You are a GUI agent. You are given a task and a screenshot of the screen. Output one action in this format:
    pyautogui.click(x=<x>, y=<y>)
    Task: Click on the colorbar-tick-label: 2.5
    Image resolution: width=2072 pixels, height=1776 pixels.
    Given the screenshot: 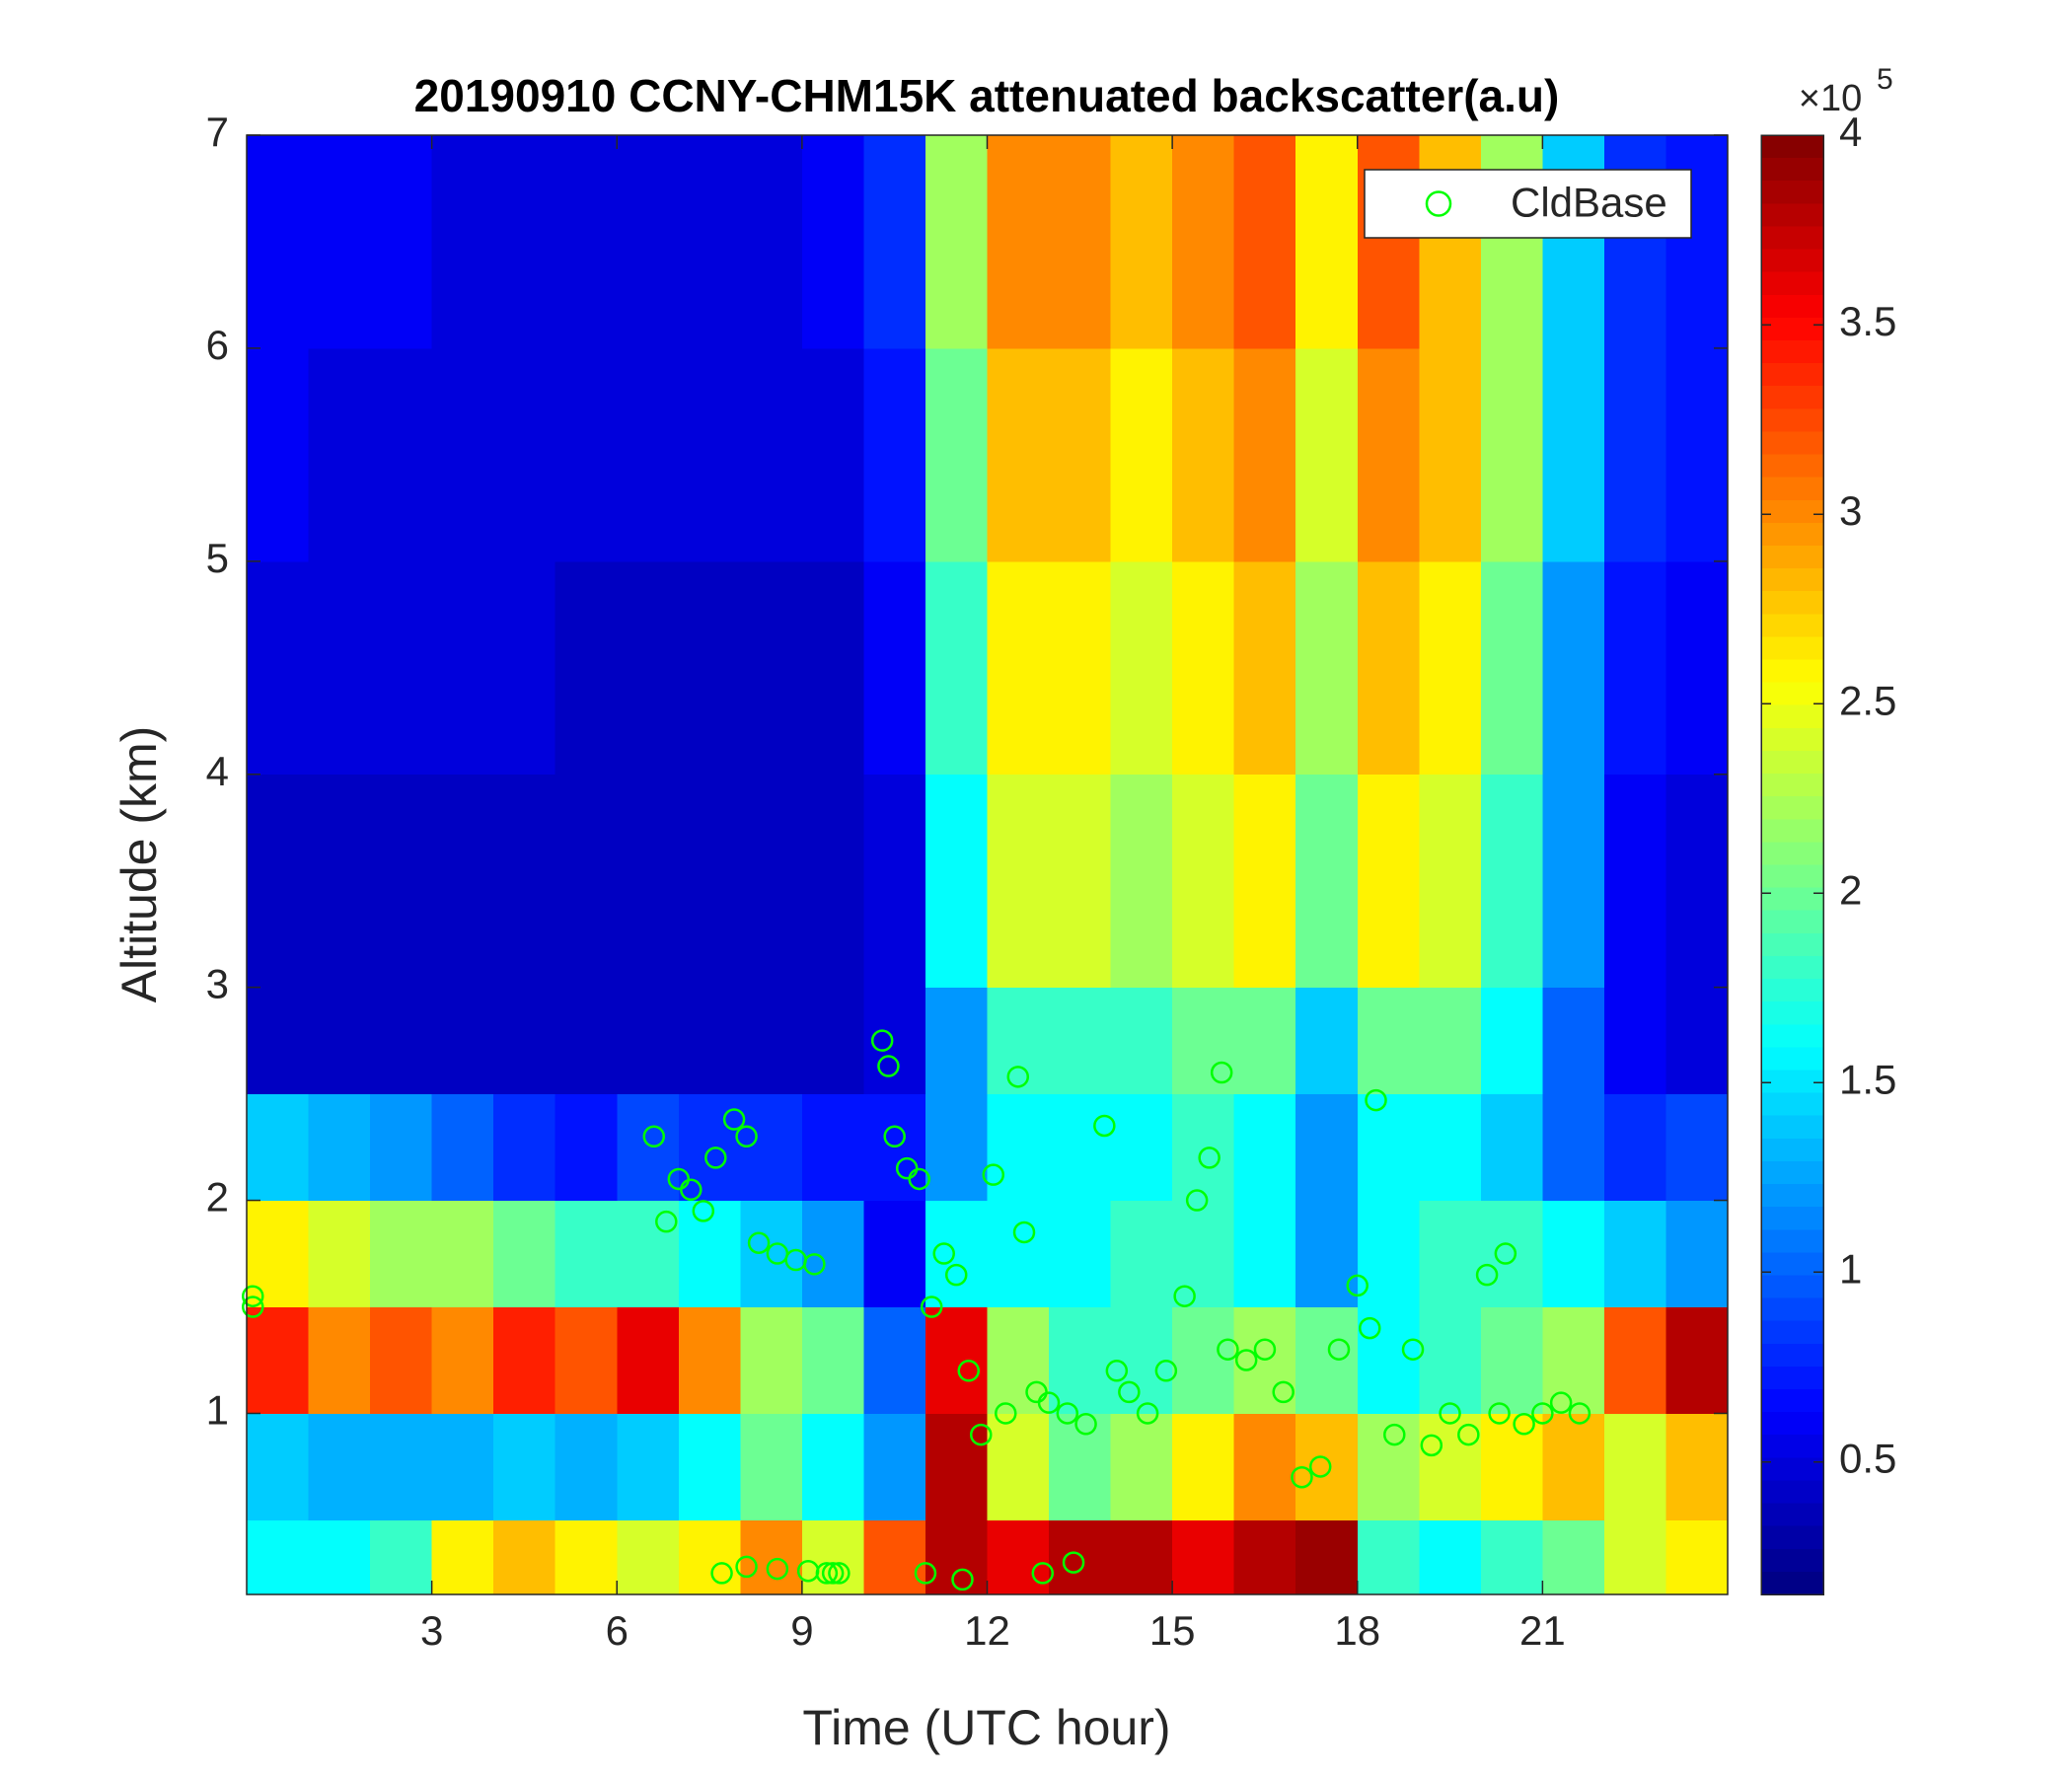 What is the action you would take?
    pyautogui.click(x=1868, y=700)
    